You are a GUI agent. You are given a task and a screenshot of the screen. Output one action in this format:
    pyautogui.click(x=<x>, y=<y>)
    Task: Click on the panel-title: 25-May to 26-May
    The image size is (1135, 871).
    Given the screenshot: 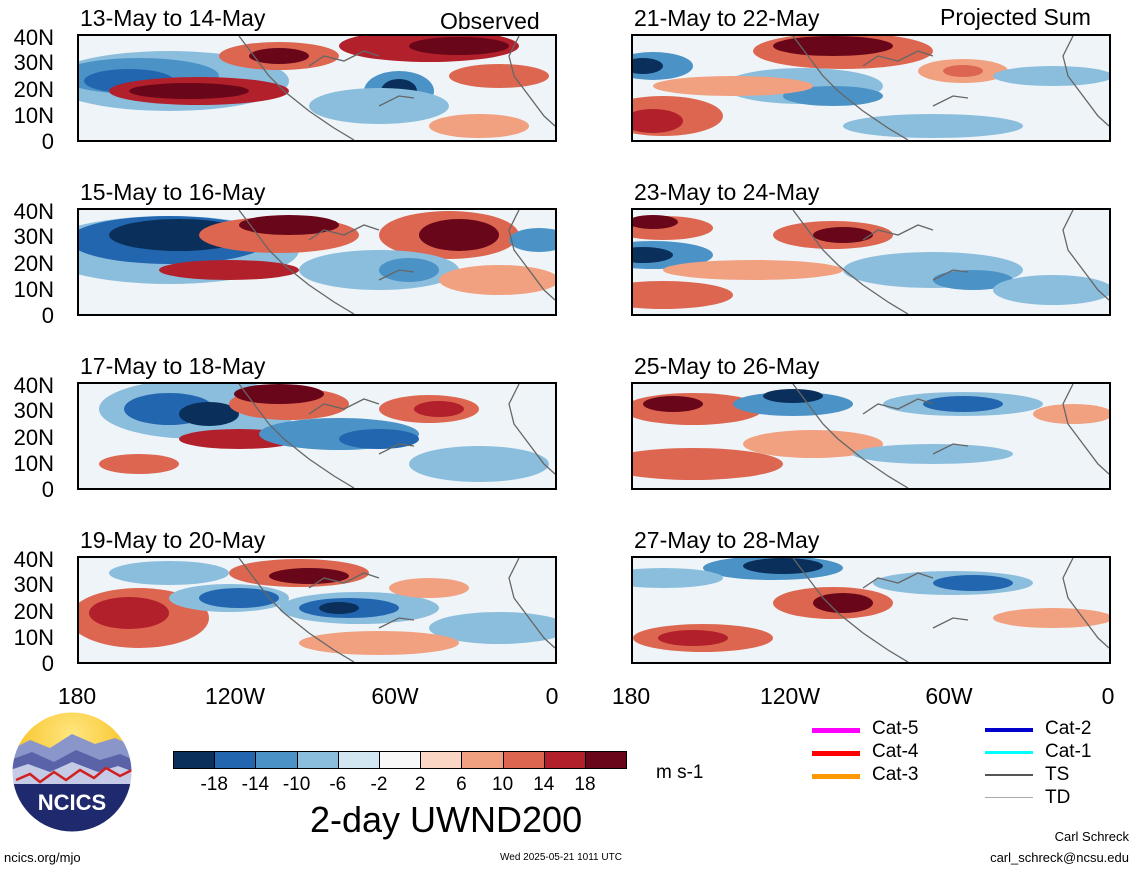 What is the action you would take?
    pyautogui.click(x=727, y=366)
    